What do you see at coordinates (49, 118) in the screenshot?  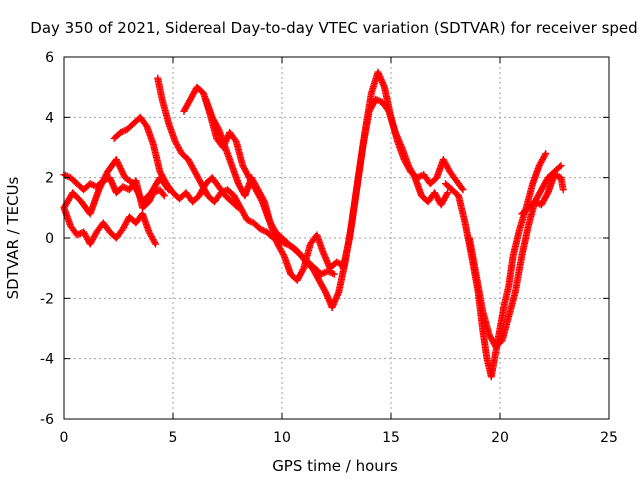 I see `y-tick-label: 4` at bounding box center [49, 118].